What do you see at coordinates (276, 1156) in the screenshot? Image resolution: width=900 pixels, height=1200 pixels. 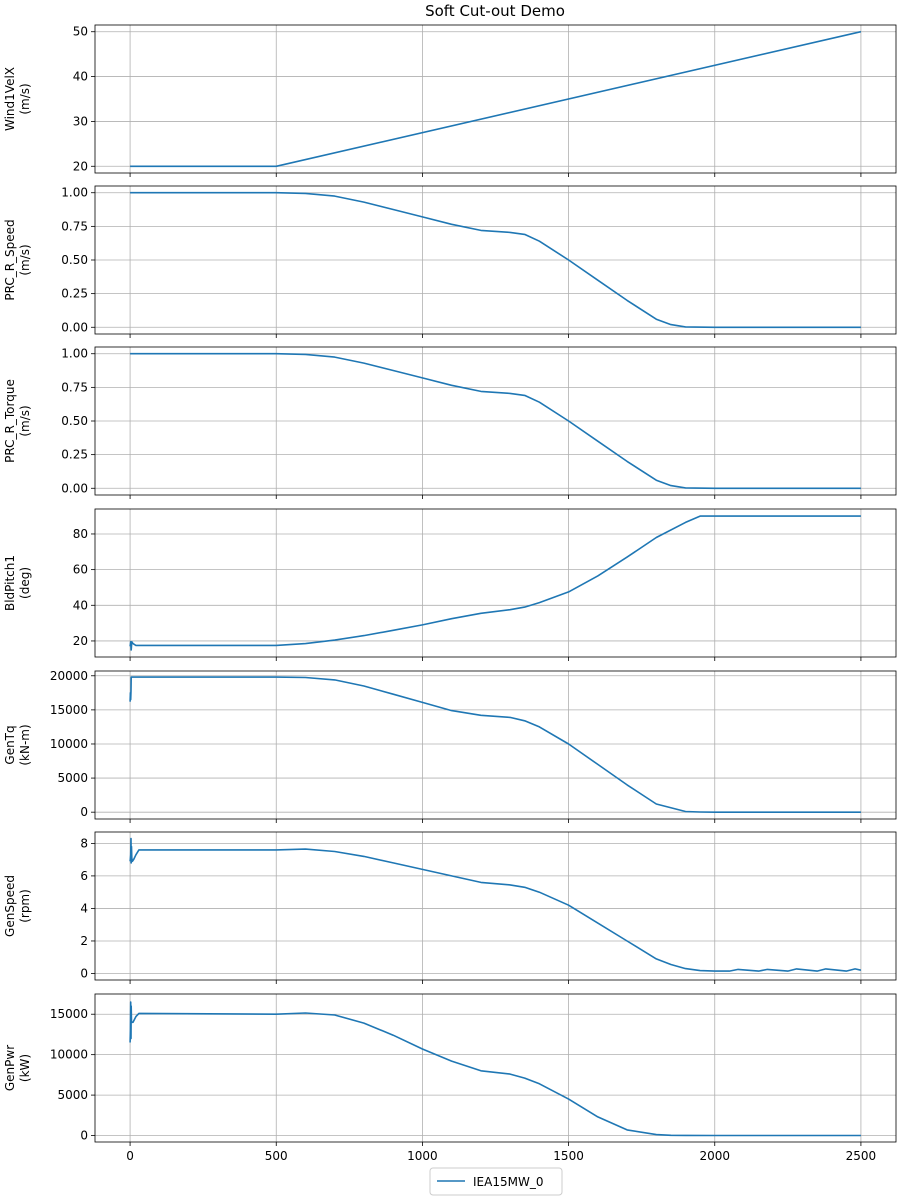 I see `x-tick-label: 500` at bounding box center [276, 1156].